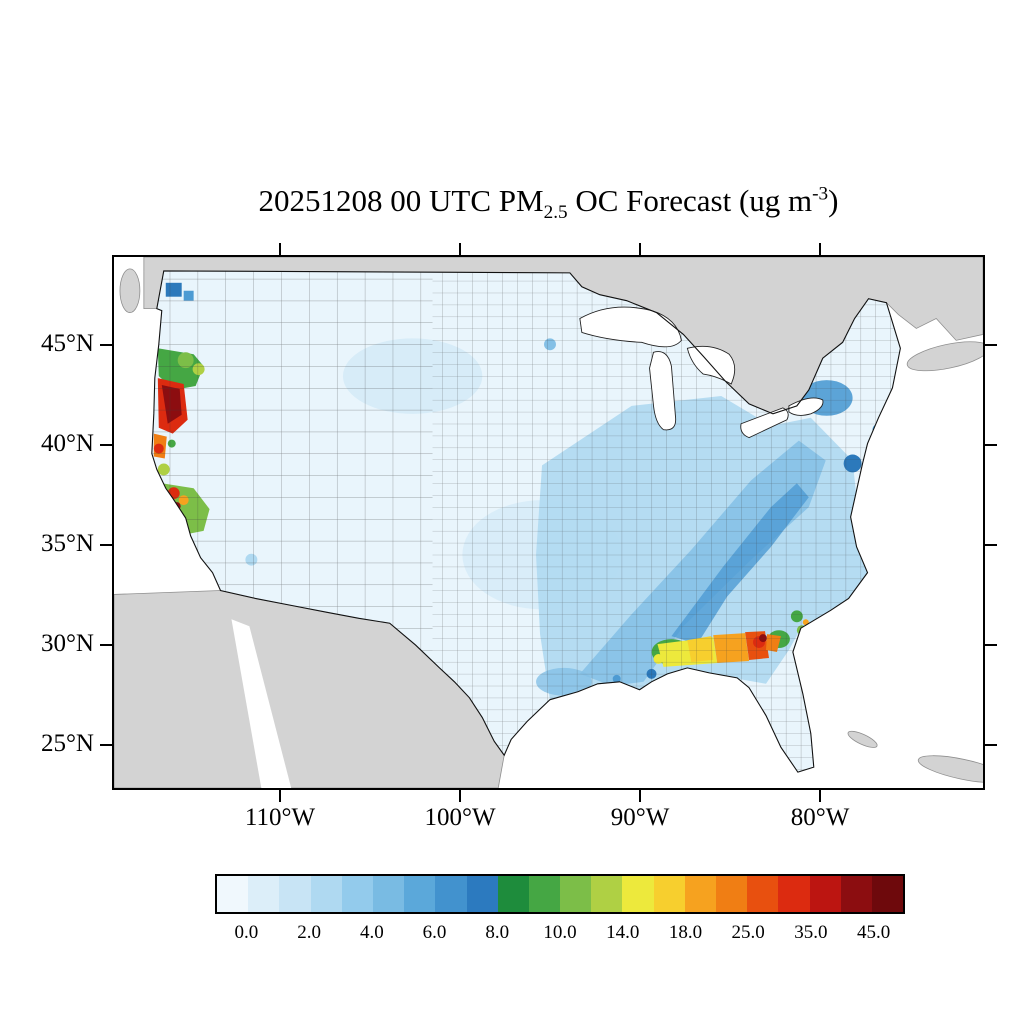  Describe the element at coordinates (685, 932) in the screenshot. I see `colorbar-label: 18.0` at that location.